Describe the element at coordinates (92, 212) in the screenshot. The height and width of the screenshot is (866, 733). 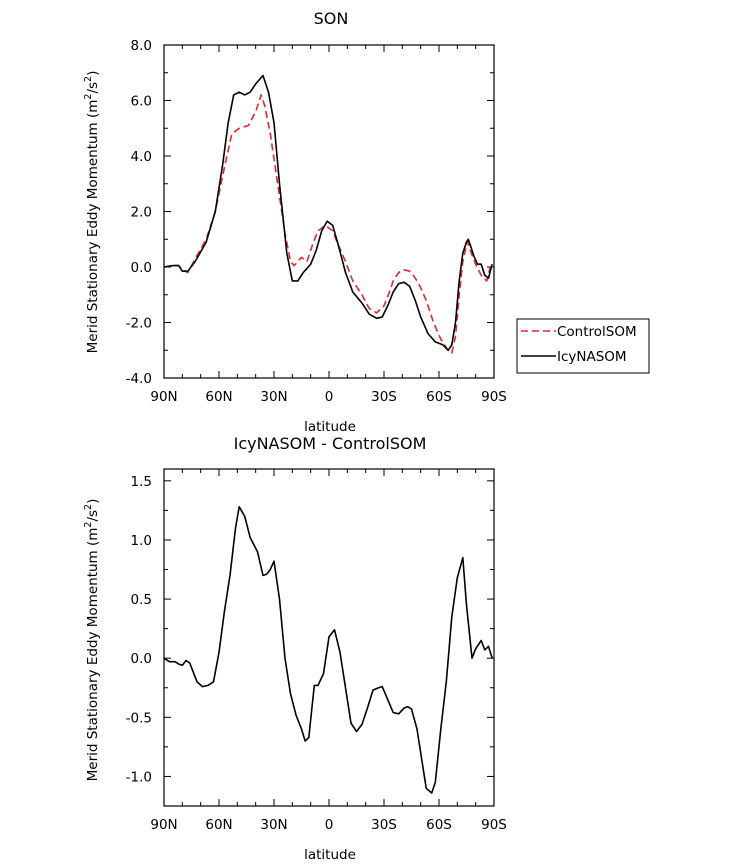
I see `y-axis-label-top: Merid Stationary Eddy Momentum (m2/s2)` at that location.